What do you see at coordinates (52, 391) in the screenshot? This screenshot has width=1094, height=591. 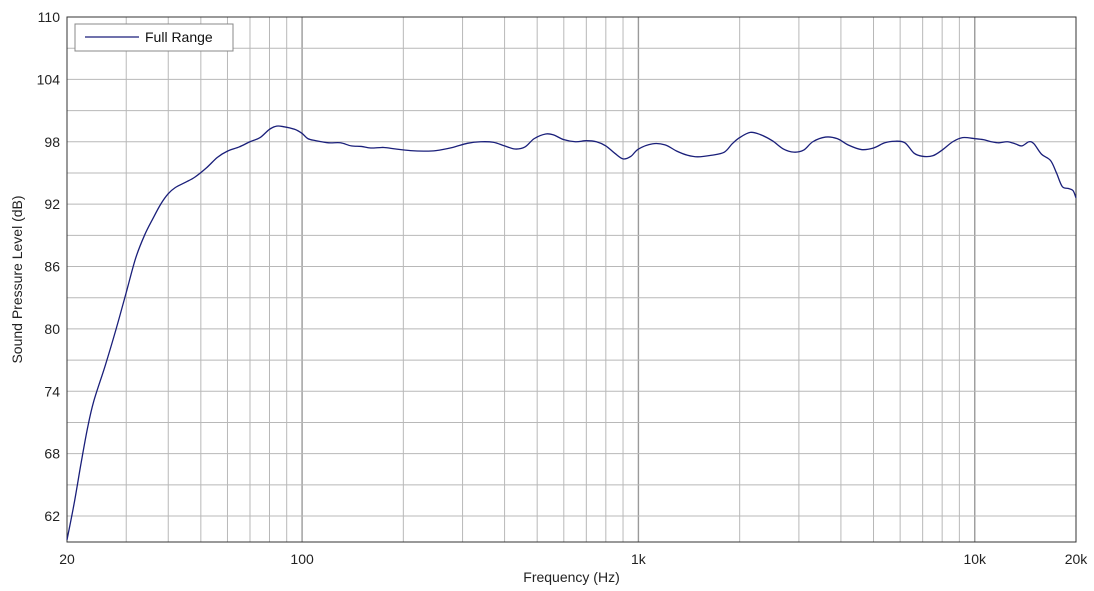 I see `y-tick-label: 74` at bounding box center [52, 391].